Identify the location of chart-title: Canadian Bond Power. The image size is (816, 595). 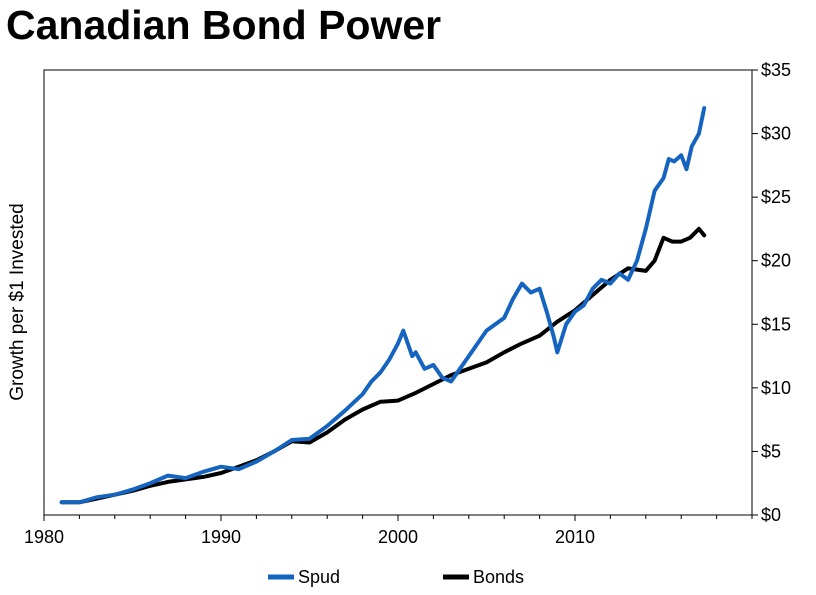
(224, 25).